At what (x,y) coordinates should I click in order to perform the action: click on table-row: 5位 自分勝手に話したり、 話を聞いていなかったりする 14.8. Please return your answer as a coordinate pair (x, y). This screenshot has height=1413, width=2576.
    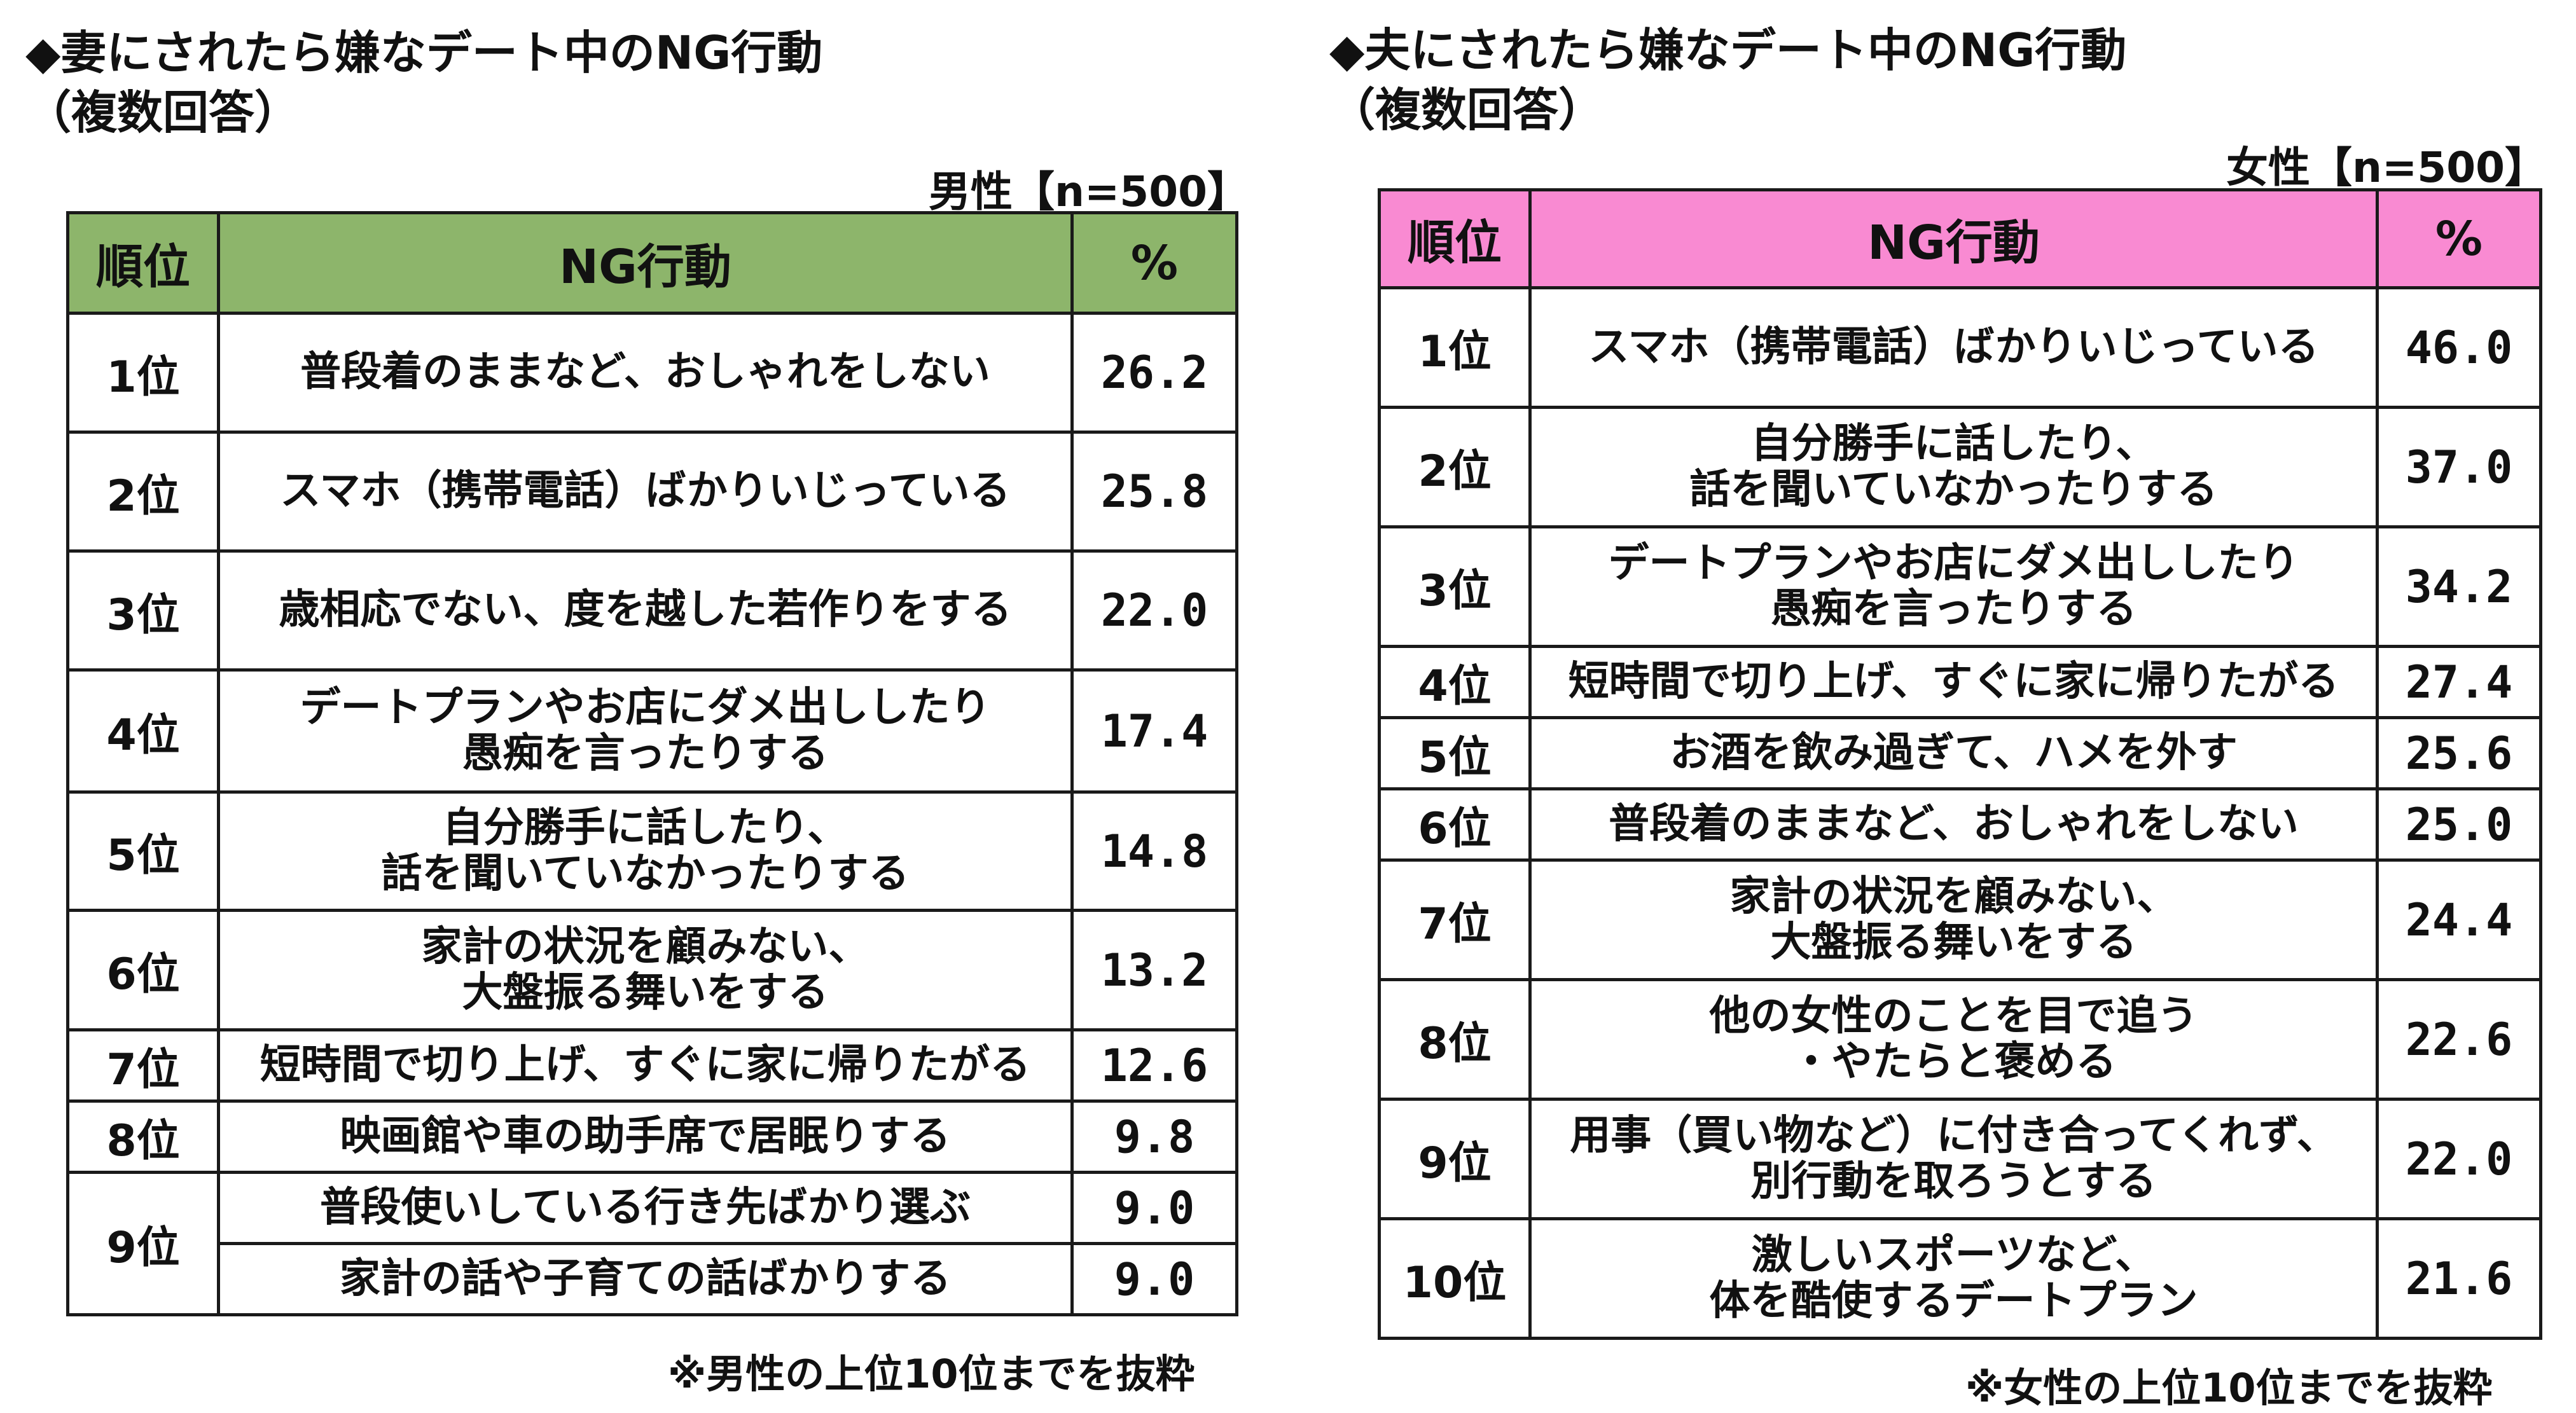
    Looking at the image, I should click on (652, 851).